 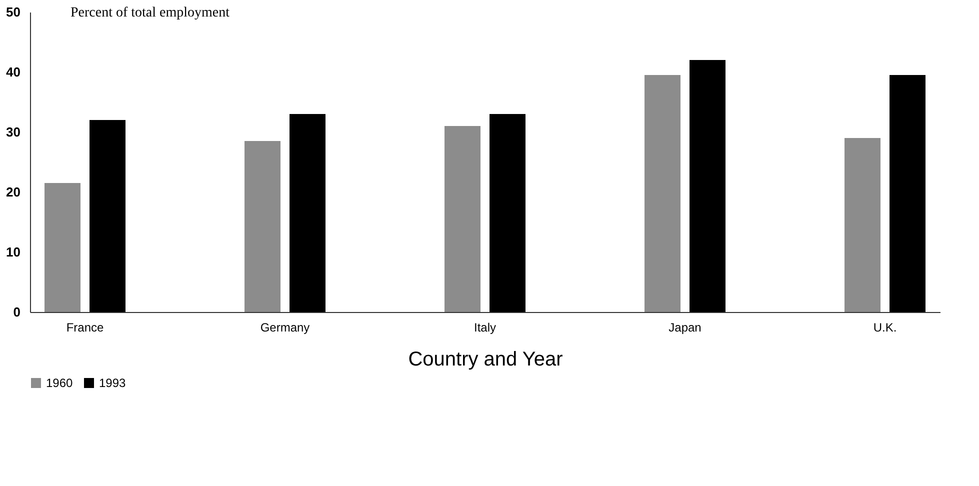 What do you see at coordinates (486, 359) in the screenshot?
I see `x-axis-title: Country and Year` at bounding box center [486, 359].